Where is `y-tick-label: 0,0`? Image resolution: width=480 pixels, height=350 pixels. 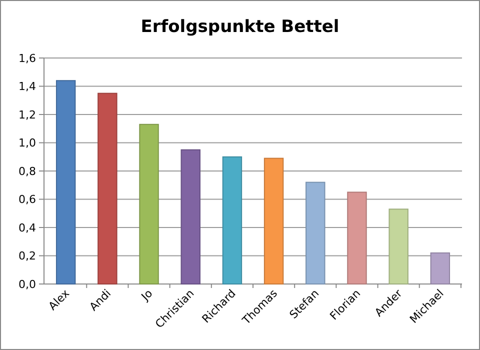 y-tick-label: 0,0 is located at coordinates (27, 284).